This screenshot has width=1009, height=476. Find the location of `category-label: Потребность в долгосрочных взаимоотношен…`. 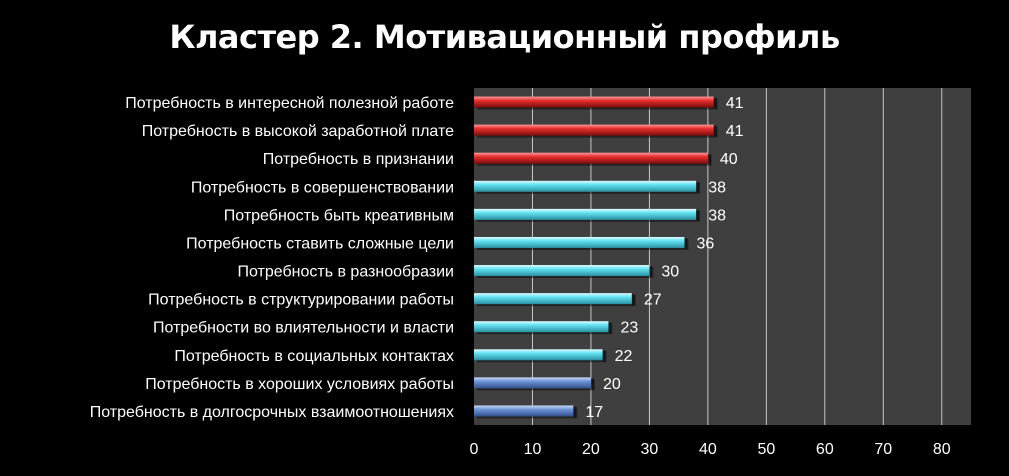

category-label: Потребность в долгосрочных взаимоотношен… is located at coordinates (272, 412).